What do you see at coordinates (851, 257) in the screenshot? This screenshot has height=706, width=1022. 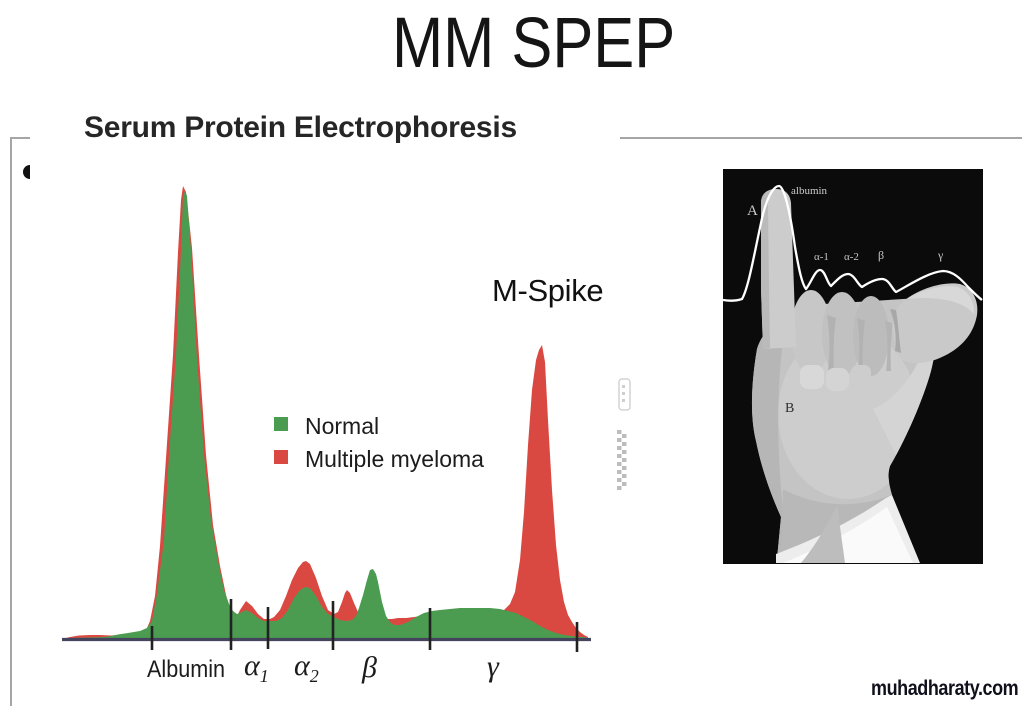 I see `svg-text: α-2` at bounding box center [851, 257].